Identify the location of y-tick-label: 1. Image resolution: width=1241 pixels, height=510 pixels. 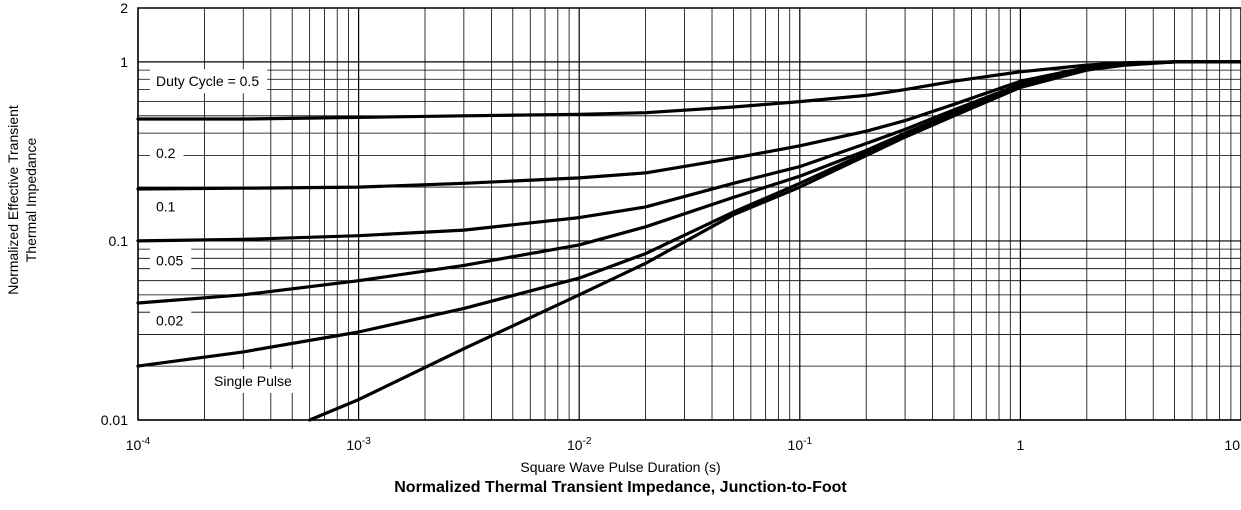
(124, 62).